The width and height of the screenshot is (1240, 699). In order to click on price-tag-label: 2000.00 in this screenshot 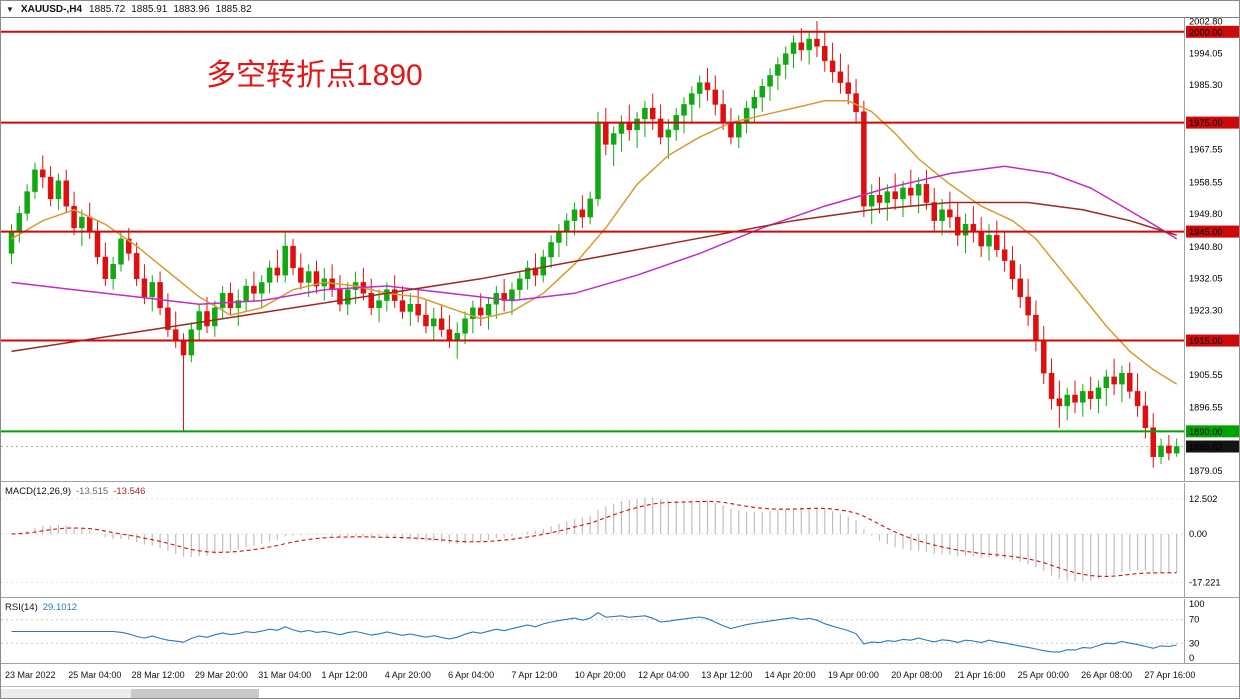, I will do `click(1206, 32)`.